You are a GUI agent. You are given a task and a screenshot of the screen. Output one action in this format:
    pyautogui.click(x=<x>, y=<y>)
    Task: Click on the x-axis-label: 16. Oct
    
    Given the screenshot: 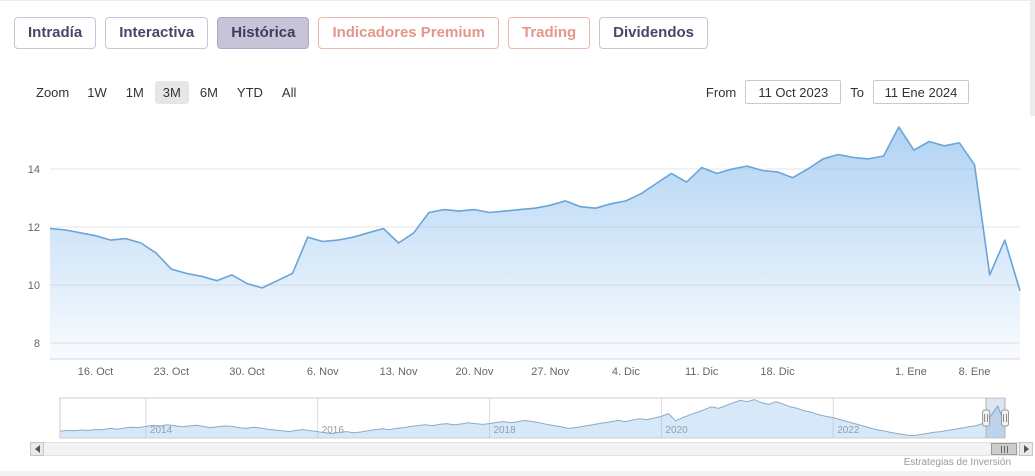 What is the action you would take?
    pyautogui.click(x=95, y=372)
    